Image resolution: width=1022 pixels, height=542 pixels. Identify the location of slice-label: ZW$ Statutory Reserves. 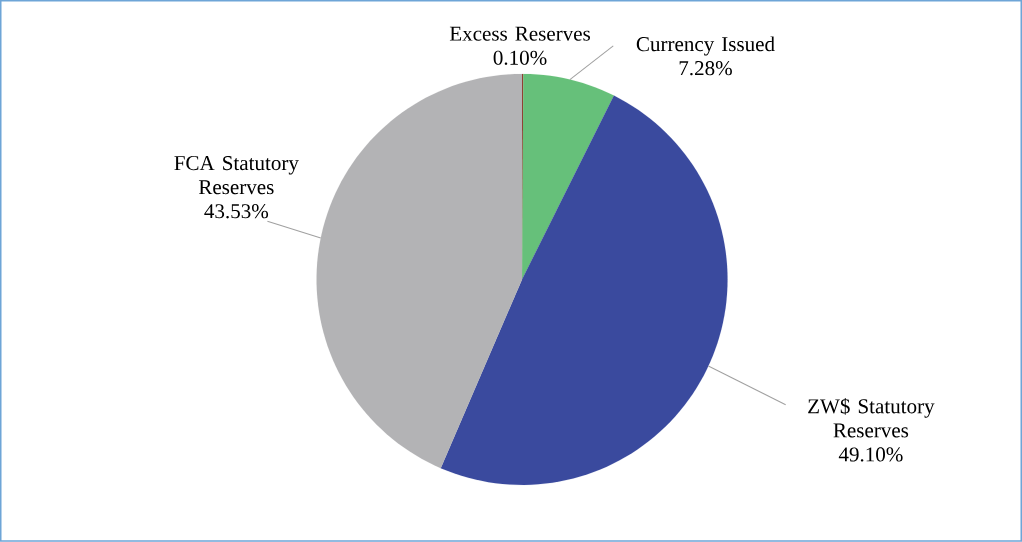
(871, 418).